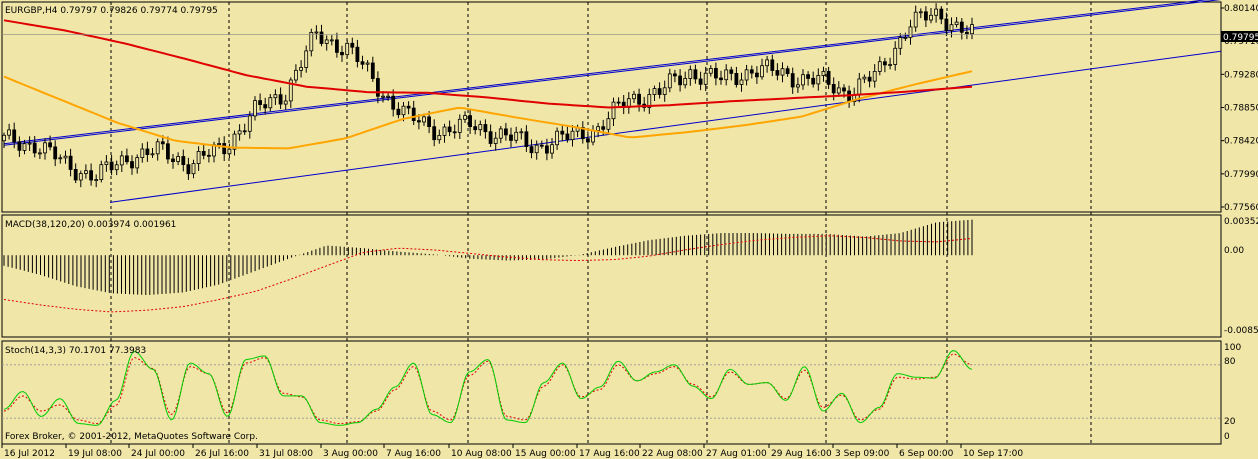 Image resolution: width=1258 pixels, height=459 pixels. What do you see at coordinates (1230, 362) in the screenshot?
I see `stoch-axis-80: 80` at bounding box center [1230, 362].